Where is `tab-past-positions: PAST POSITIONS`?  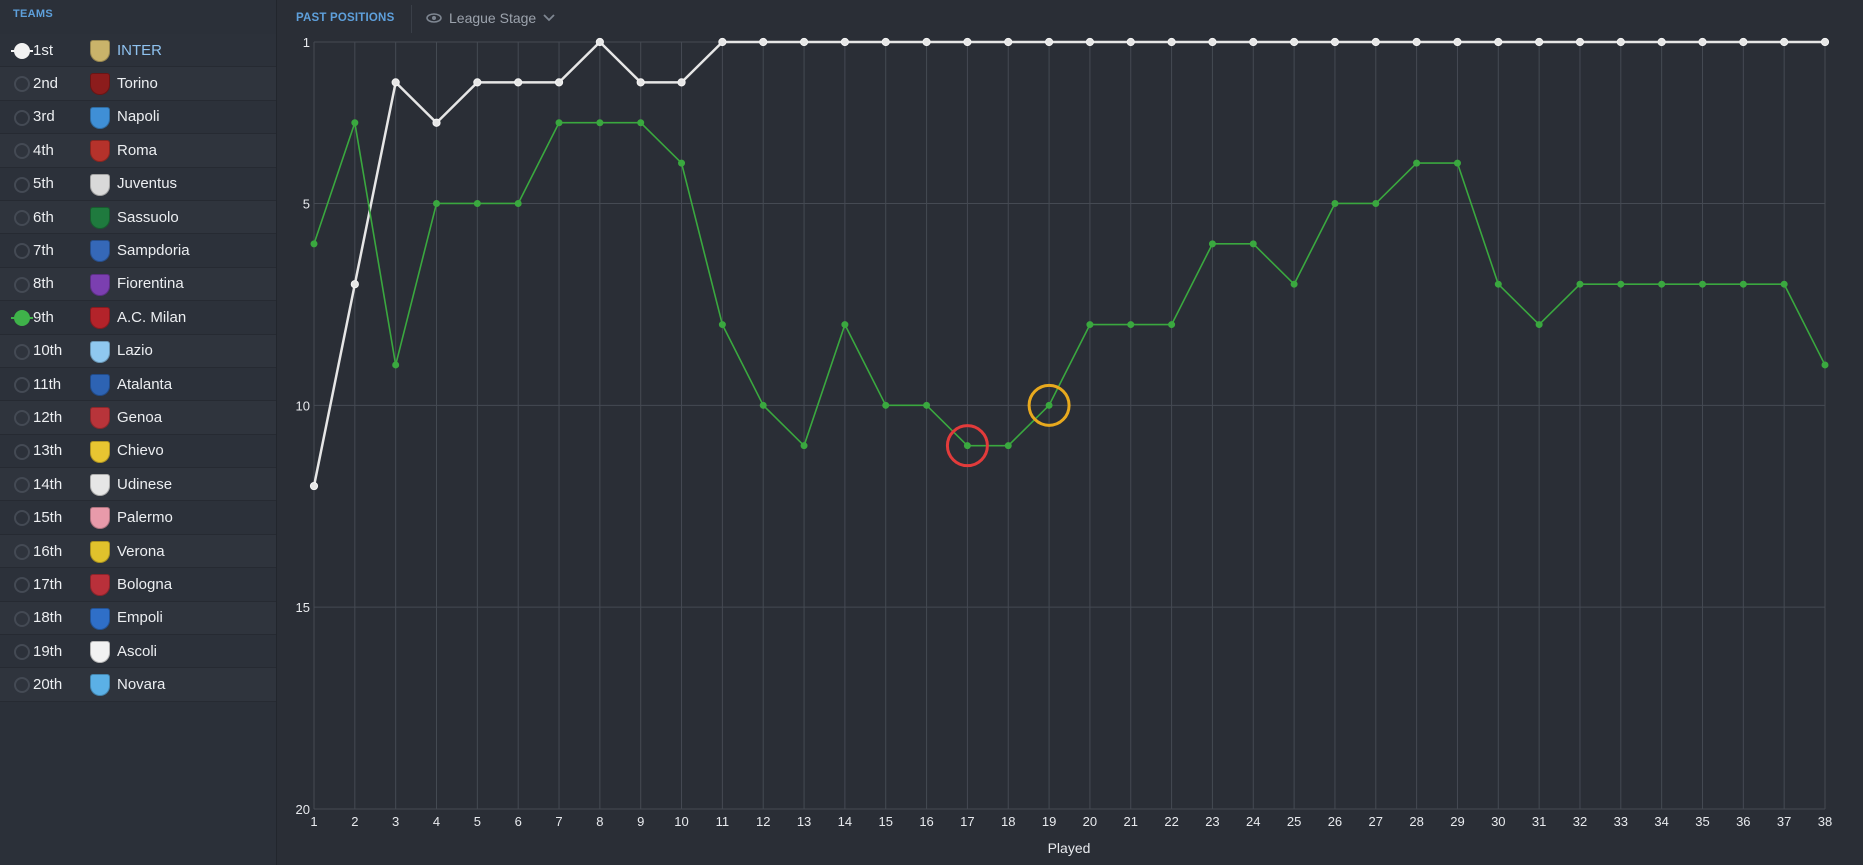 tab-past-positions: PAST POSITIONS is located at coordinates (345, 18).